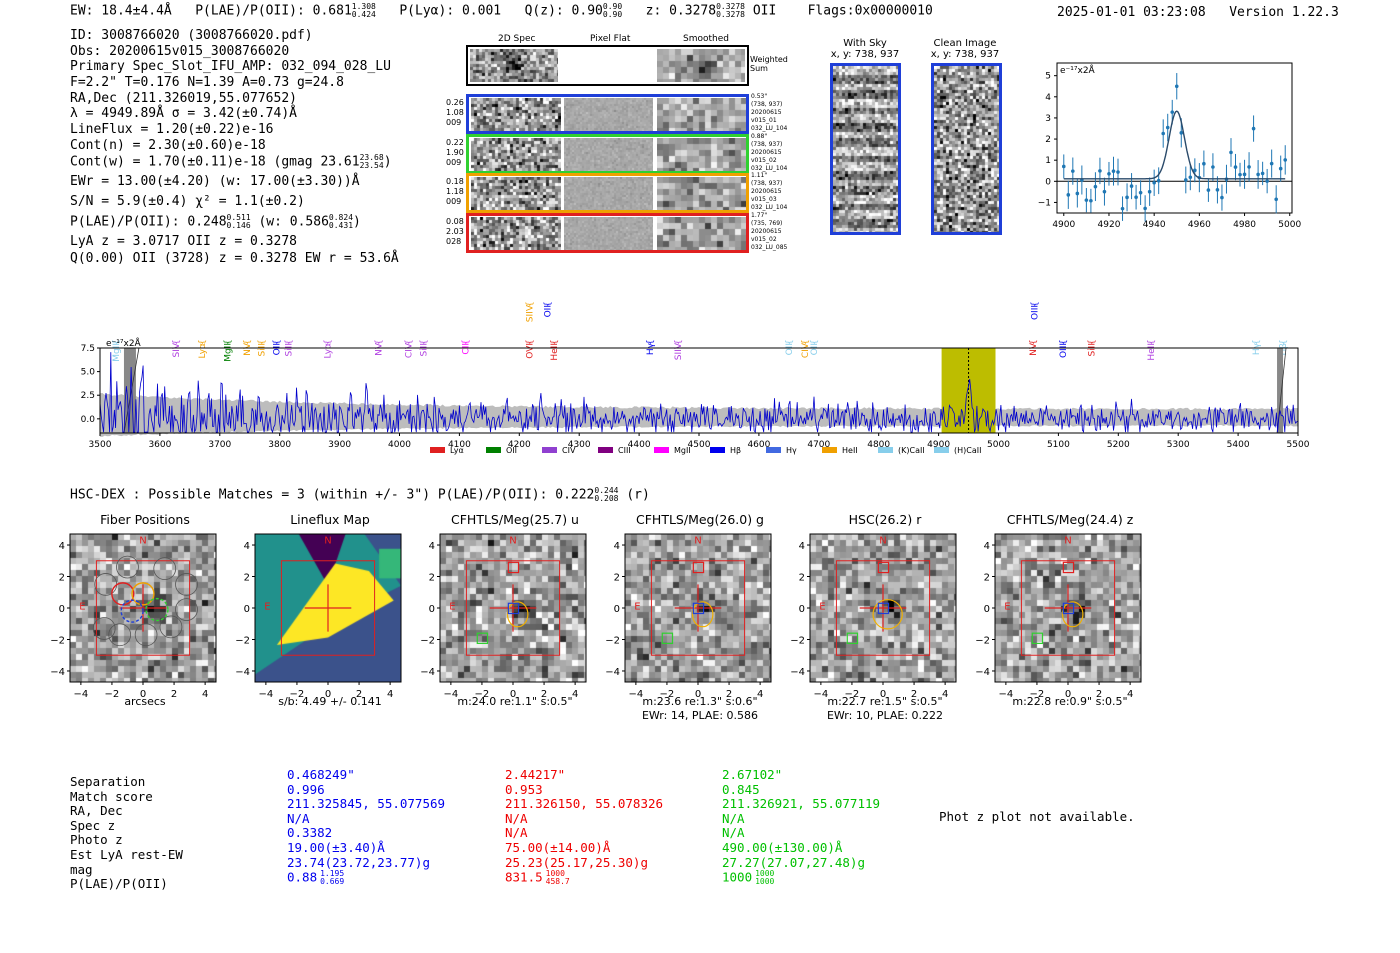  I want to click on cutout-y-tick-label: −4, so click(57, 672).